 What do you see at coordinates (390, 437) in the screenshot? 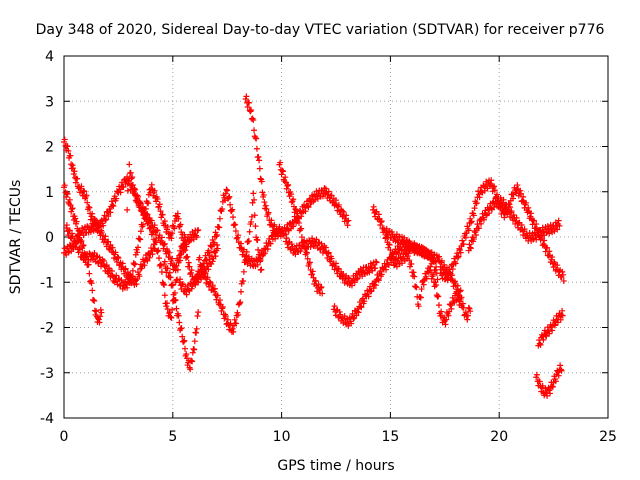
I see `x-tick-label: 15` at bounding box center [390, 437].